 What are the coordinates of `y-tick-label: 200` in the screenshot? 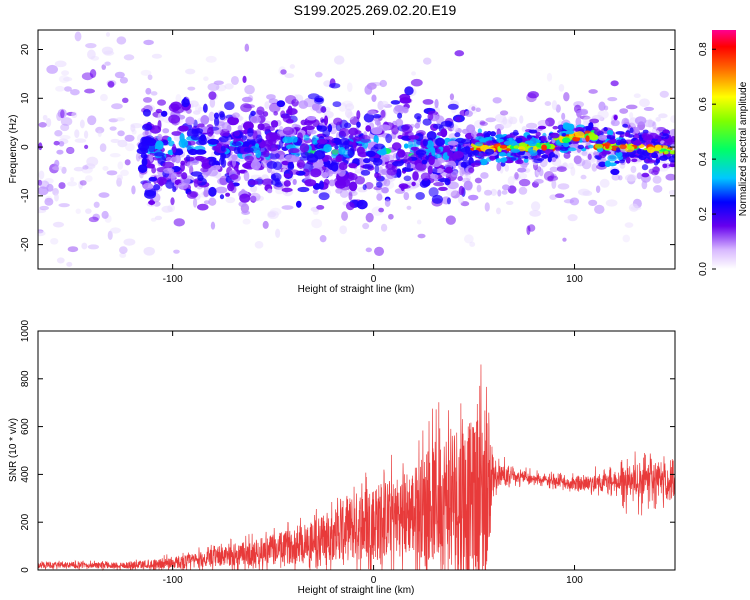 It's located at (25, 521).